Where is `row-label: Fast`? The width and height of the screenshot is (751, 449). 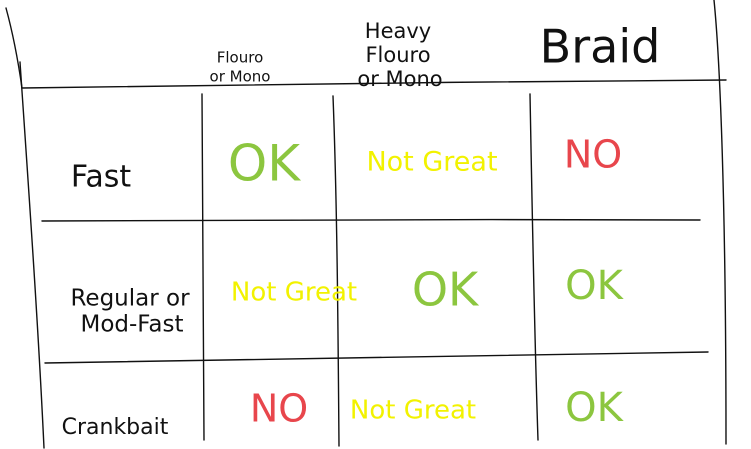
row-label: Fast is located at coordinates (101, 177).